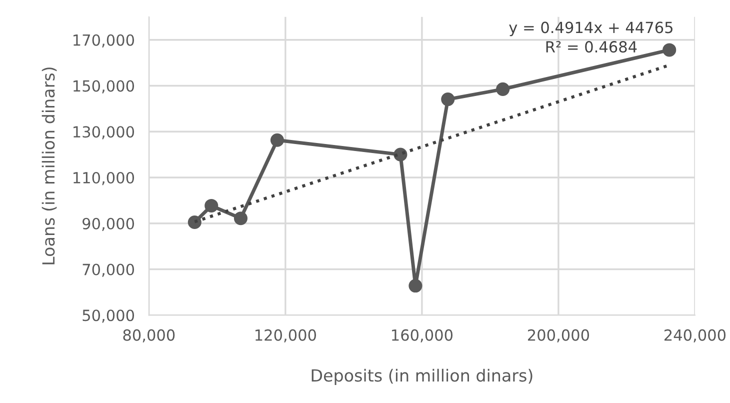 The width and height of the screenshot is (730, 403). I want to click on y-tick-label: 90,000, so click(108, 224).